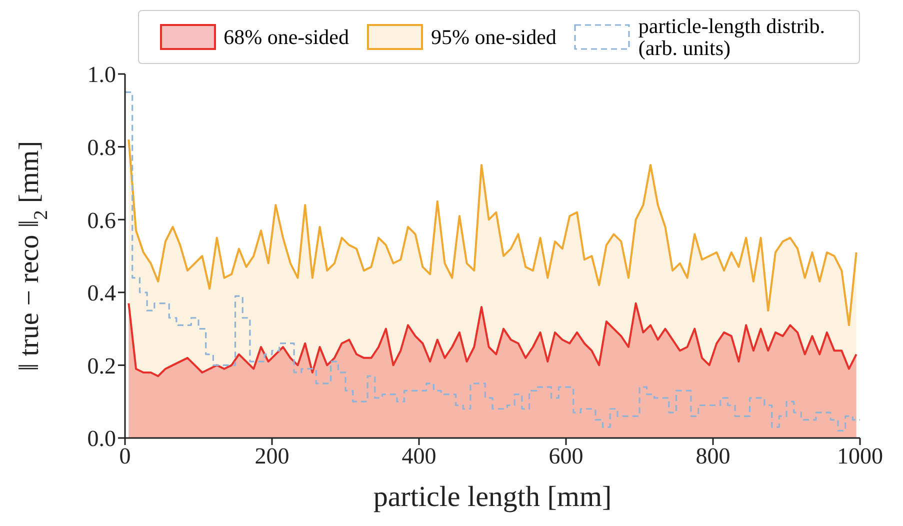 The image size is (903, 526). What do you see at coordinates (492, 497) in the screenshot?
I see `x-axis-title: particle length [mm]` at bounding box center [492, 497].